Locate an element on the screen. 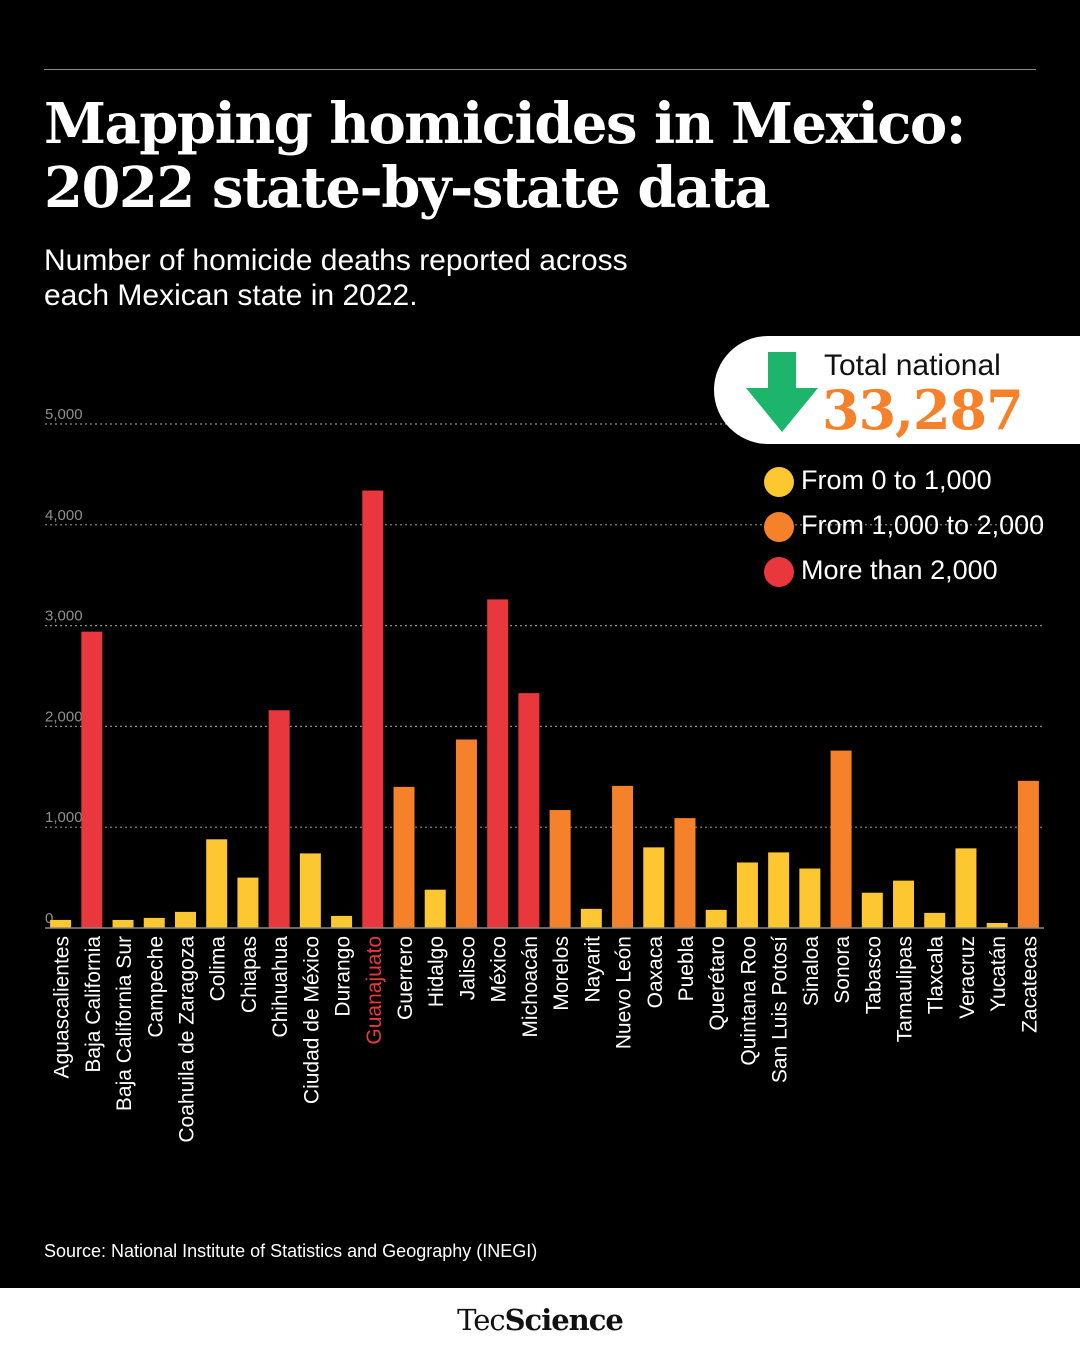 The image size is (1080, 1350). brand-part-1: Tec is located at coordinates (481, 1320).